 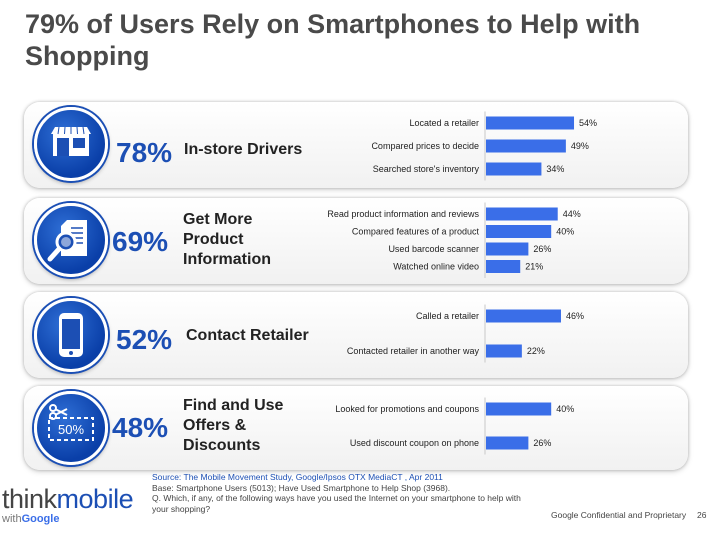 I want to click on coupon-text: 50%, so click(x=71, y=429).